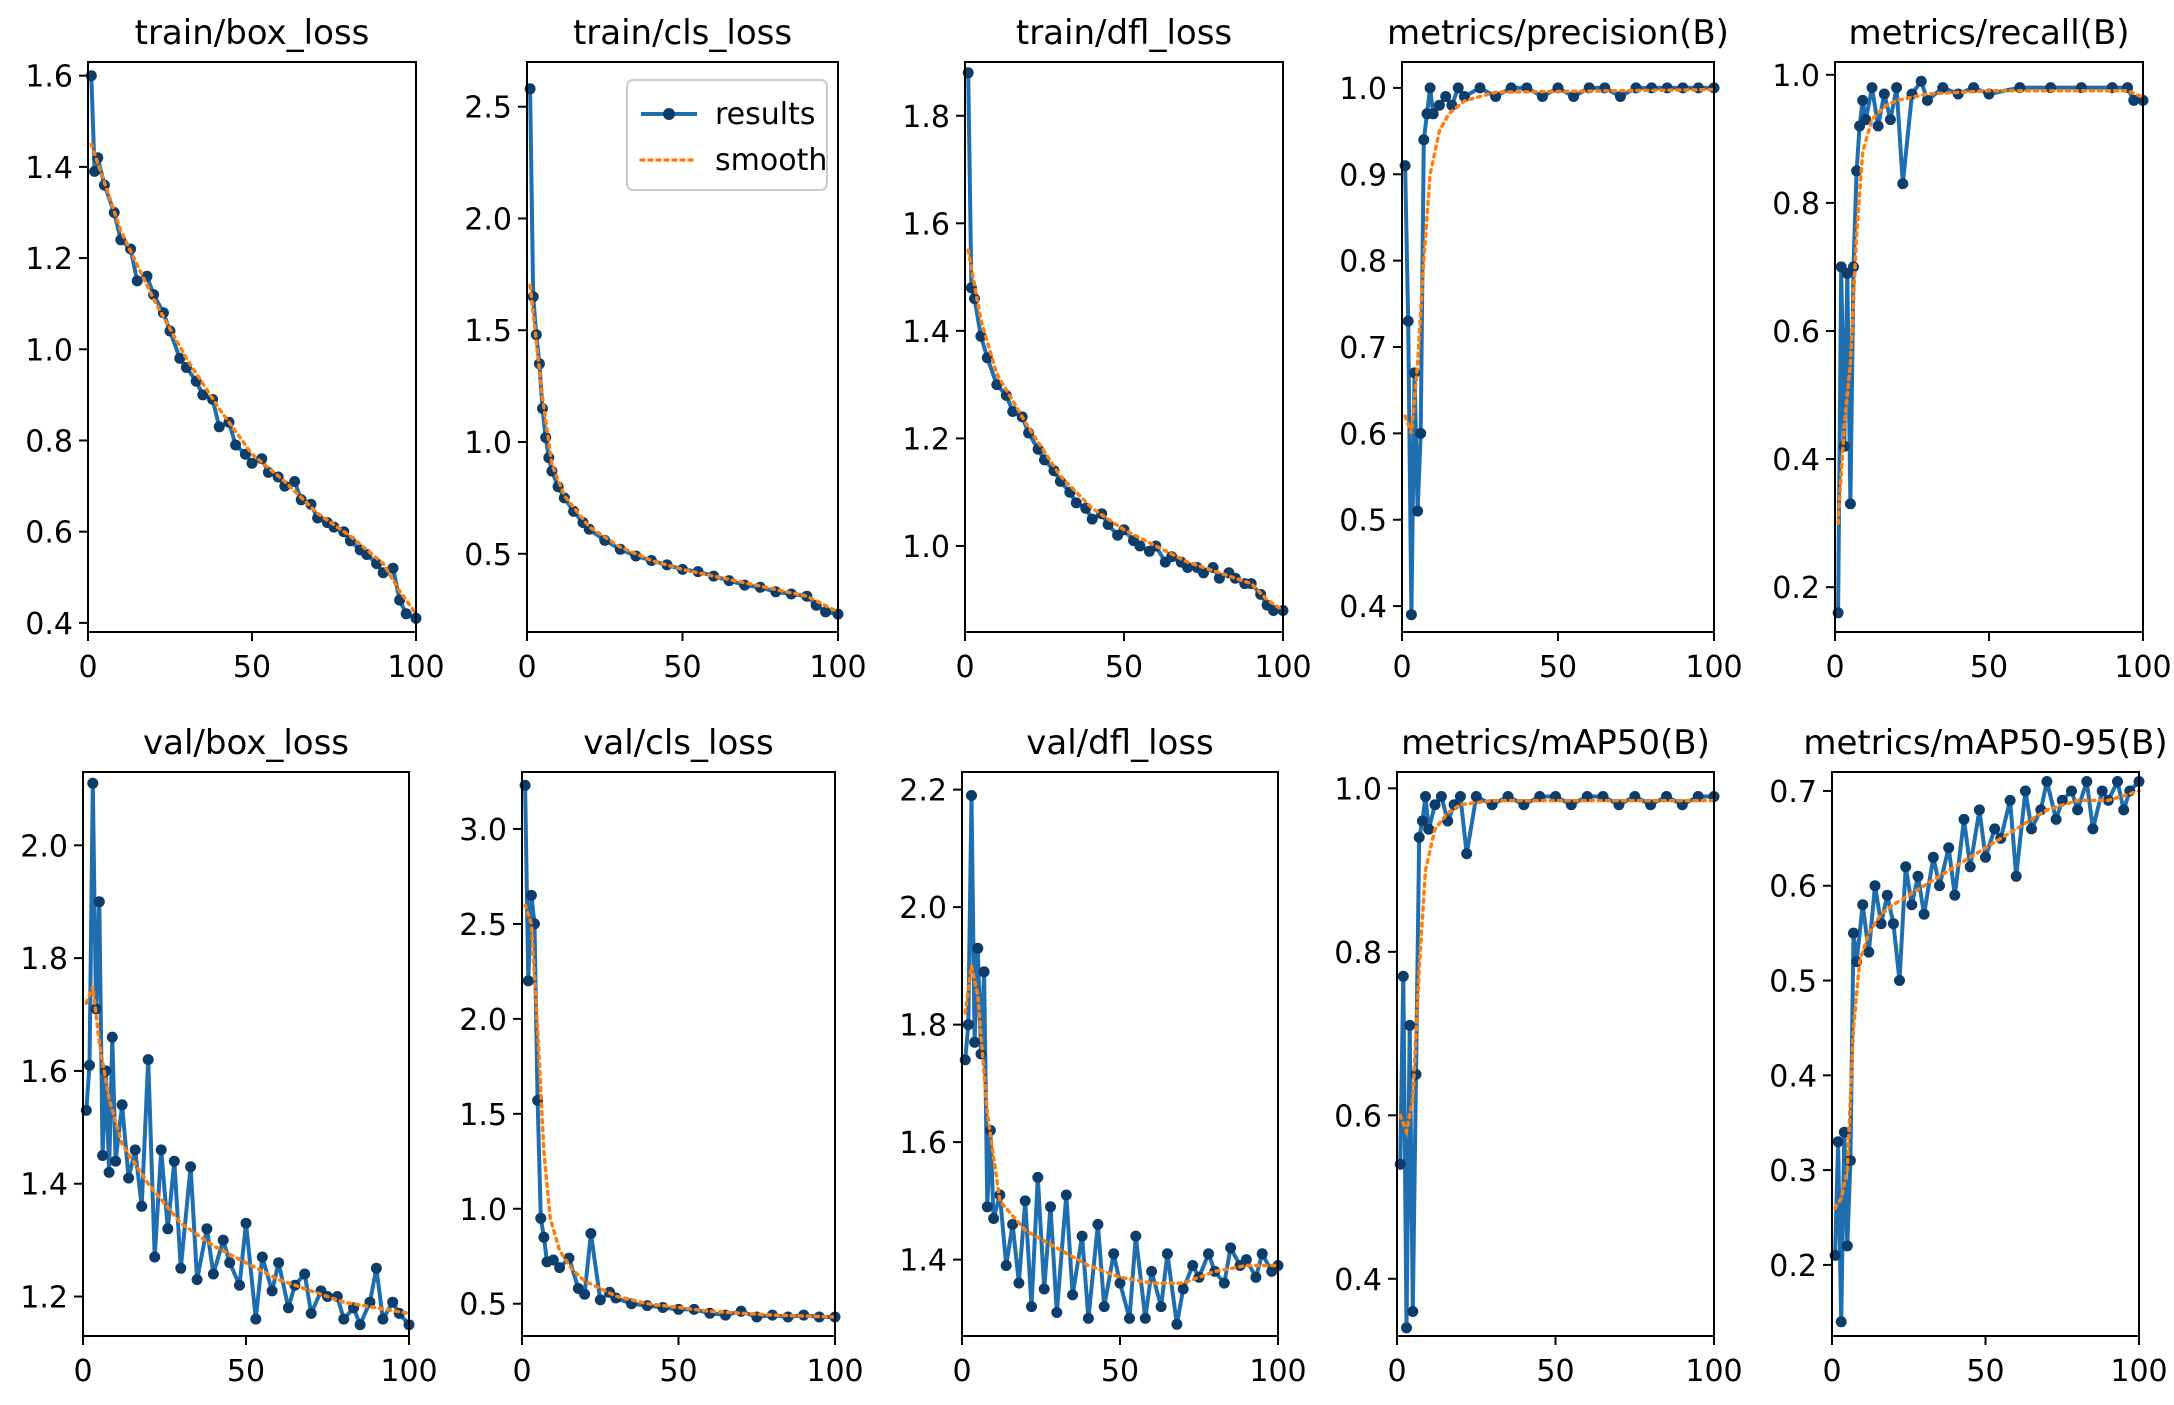 The image size is (2174, 1405). I want to click on legend-box, so click(727, 135).